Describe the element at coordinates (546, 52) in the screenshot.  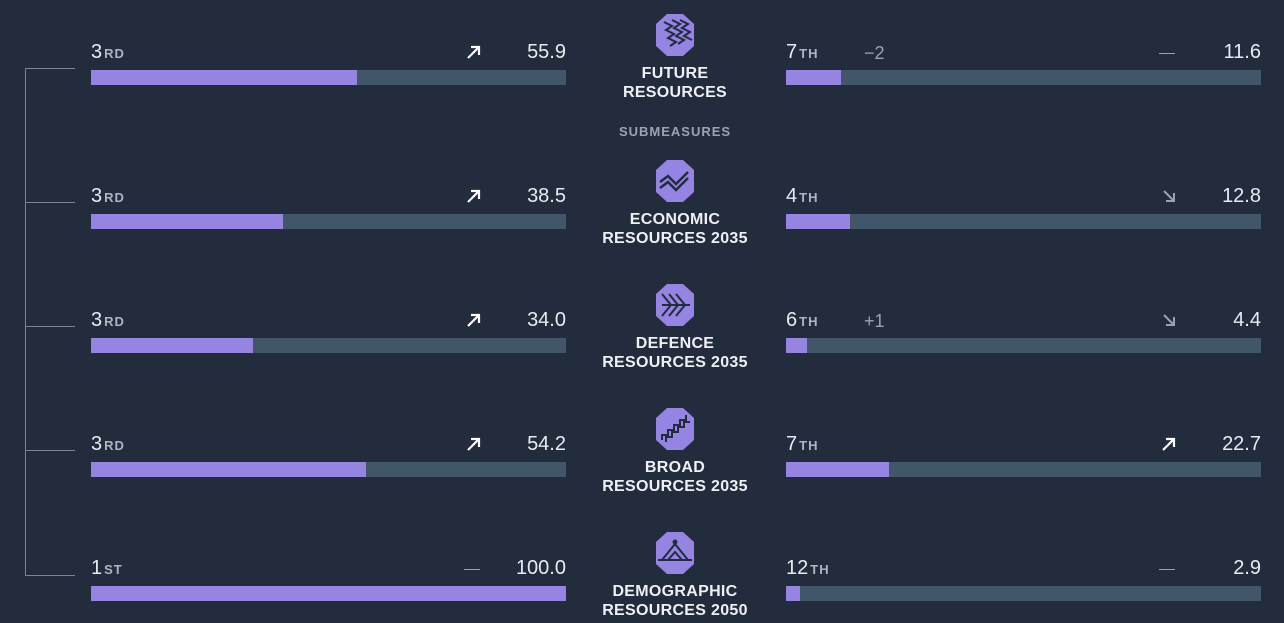
I see `score-value: 55.9` at that location.